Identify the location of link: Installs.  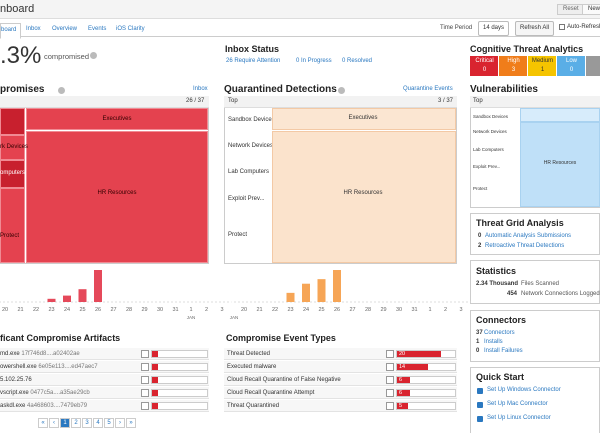
(493, 342).